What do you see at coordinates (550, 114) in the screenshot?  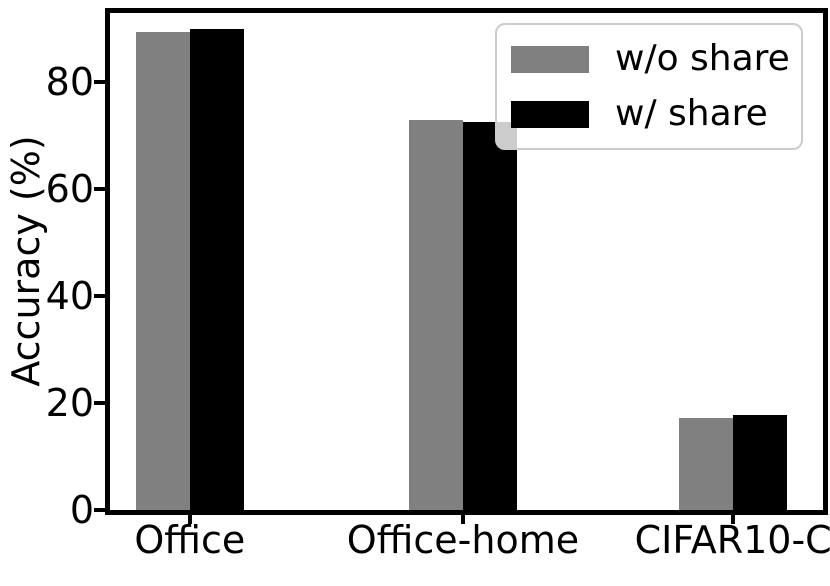 I see `legend-swatch-w-share` at bounding box center [550, 114].